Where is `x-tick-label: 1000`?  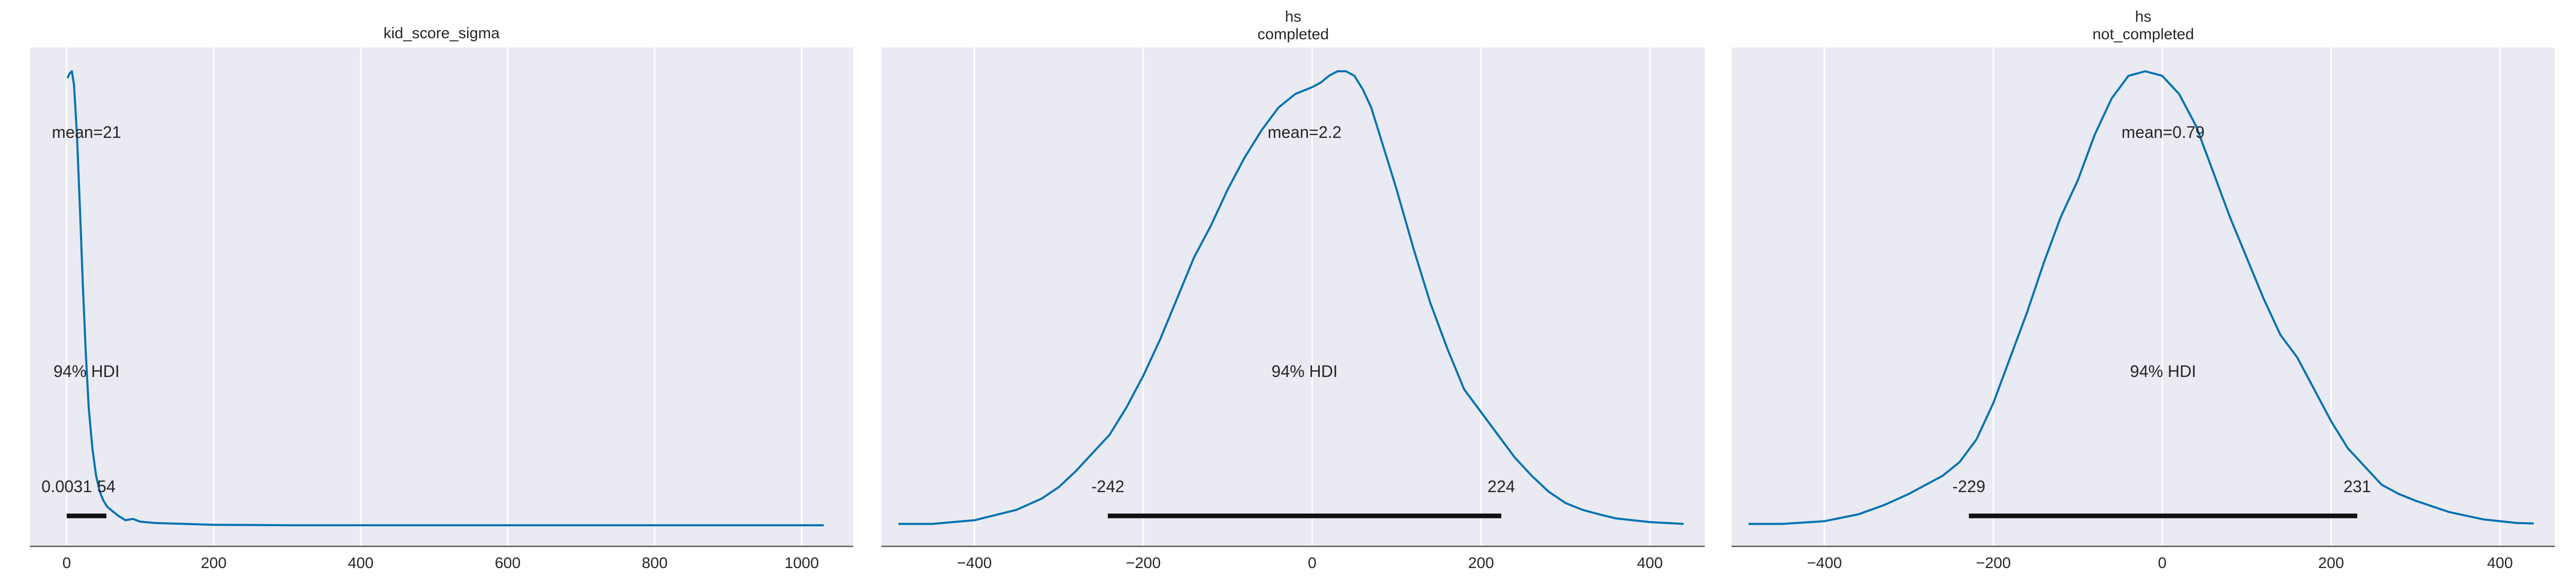
x-tick-label: 1000 is located at coordinates (802, 564).